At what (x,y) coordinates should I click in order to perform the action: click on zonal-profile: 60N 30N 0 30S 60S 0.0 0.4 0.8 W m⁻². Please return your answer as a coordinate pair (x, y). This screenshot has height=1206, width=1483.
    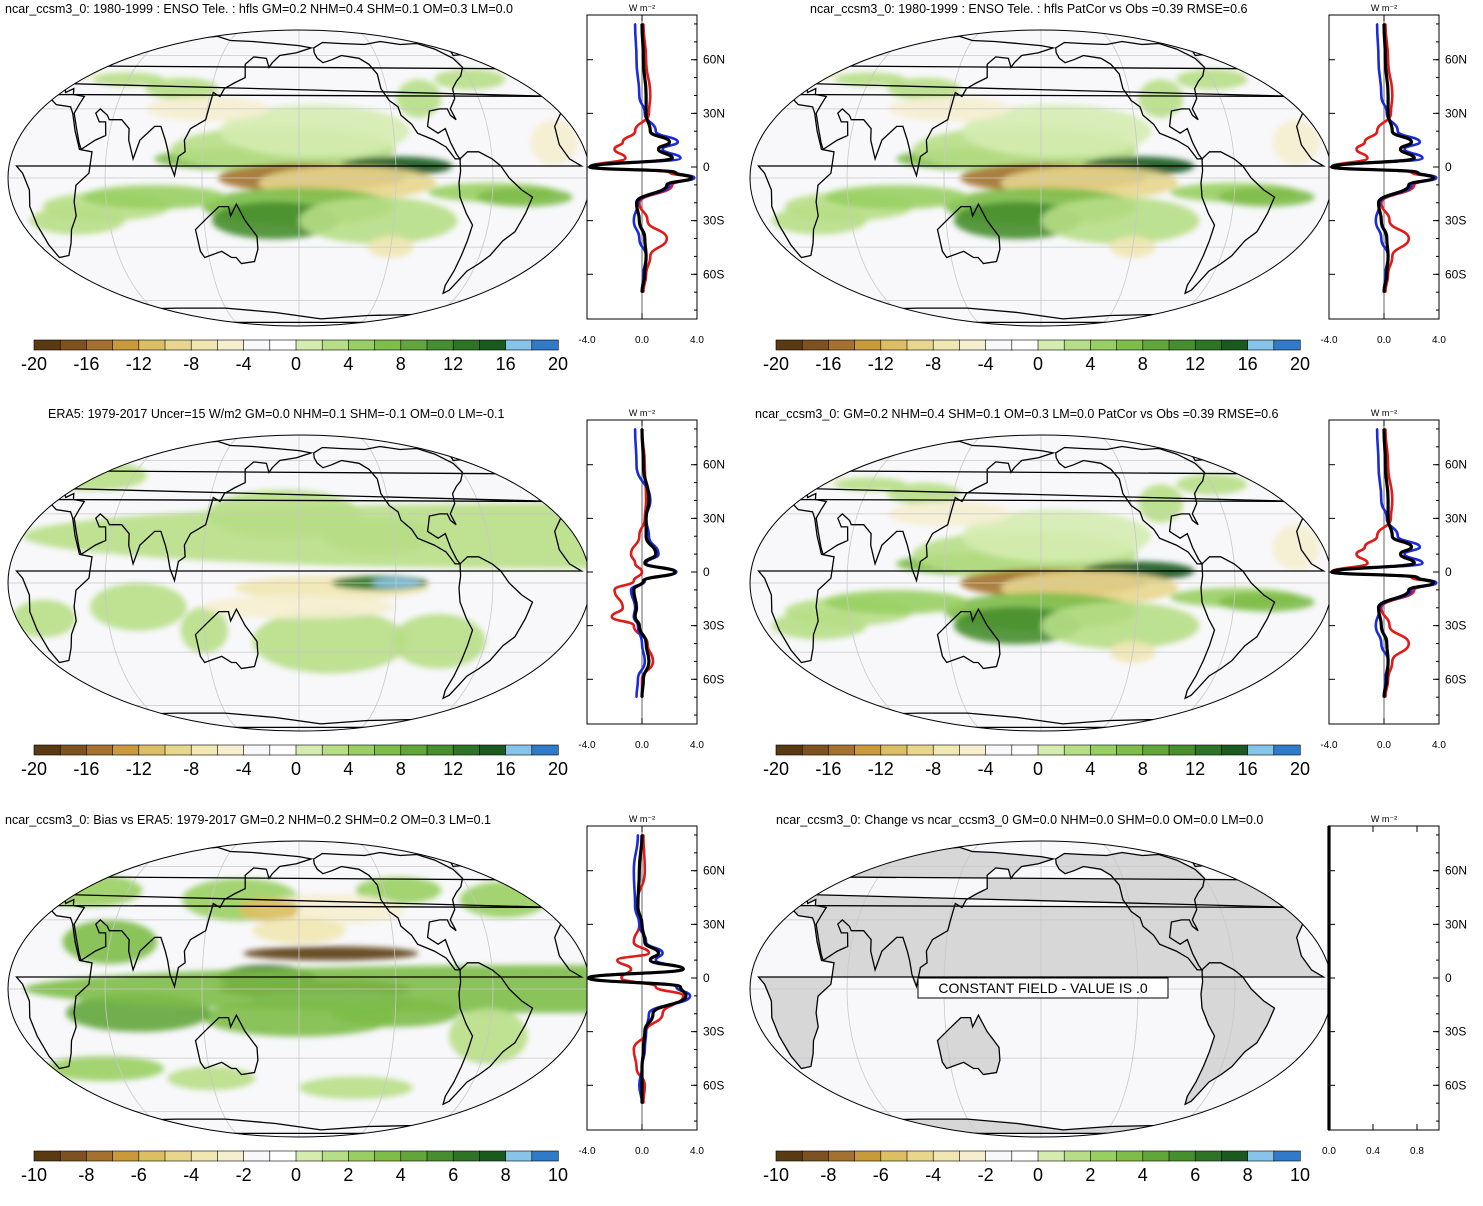
    Looking at the image, I should click on (1394, 985).